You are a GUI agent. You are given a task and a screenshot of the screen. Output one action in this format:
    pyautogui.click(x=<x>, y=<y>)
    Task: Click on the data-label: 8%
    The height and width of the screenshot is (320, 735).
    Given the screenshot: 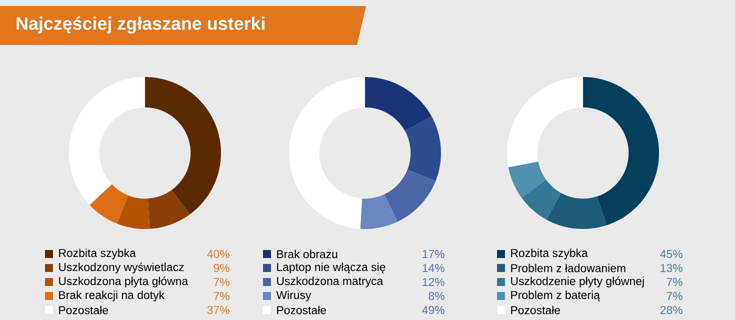 What is the action you would take?
    pyautogui.click(x=436, y=296)
    